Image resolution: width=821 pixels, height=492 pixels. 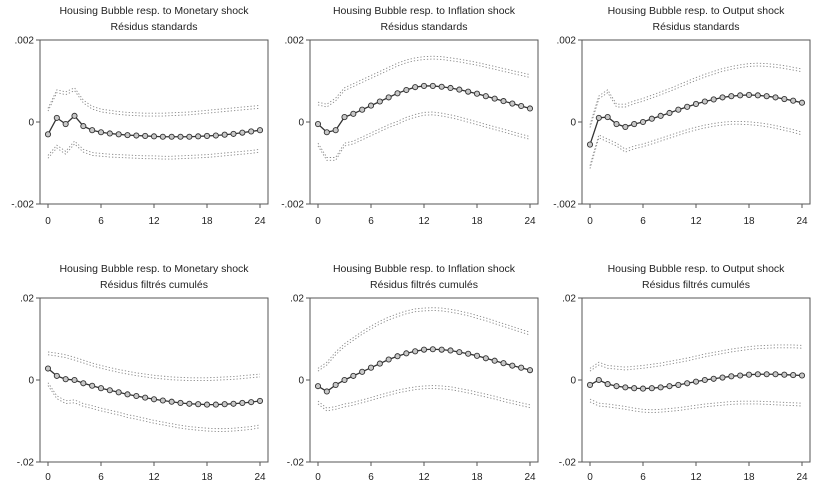 What do you see at coordinates (301, 123) in the screenshot?
I see `y-tick-label: 0` at bounding box center [301, 123].